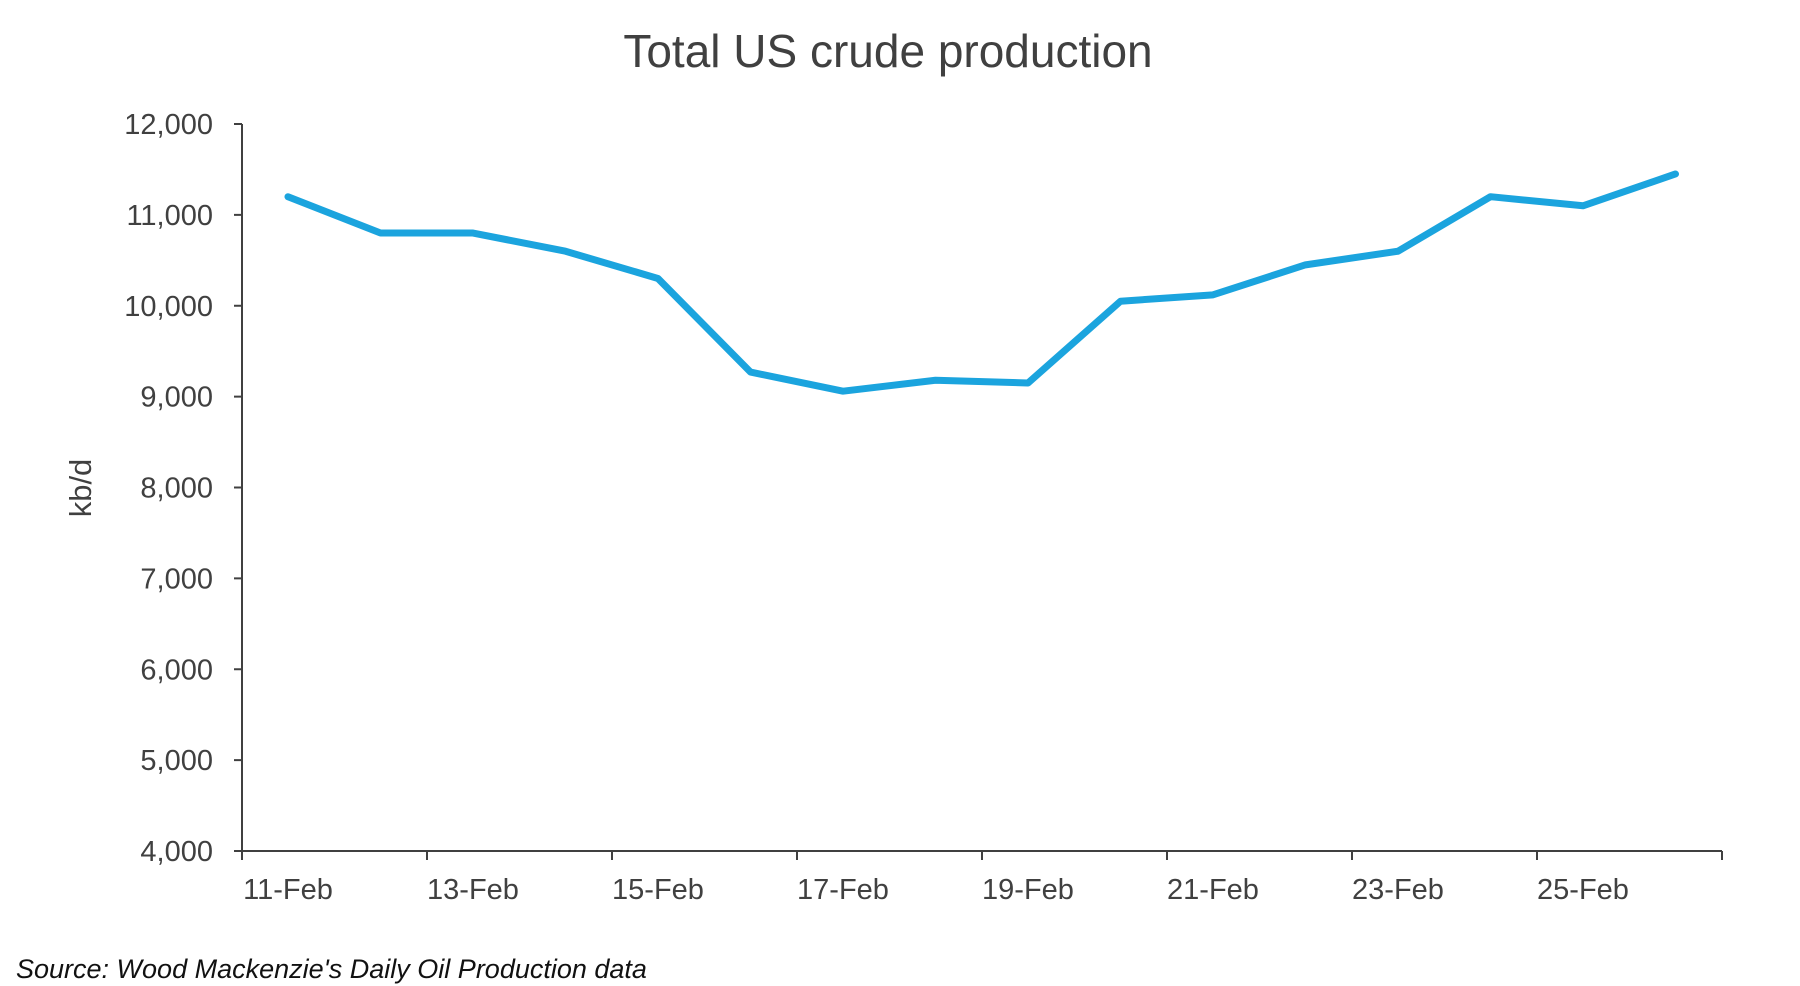 This screenshot has width=1800, height=986. I want to click on x-tick-label: 23-Feb, so click(1398, 890).